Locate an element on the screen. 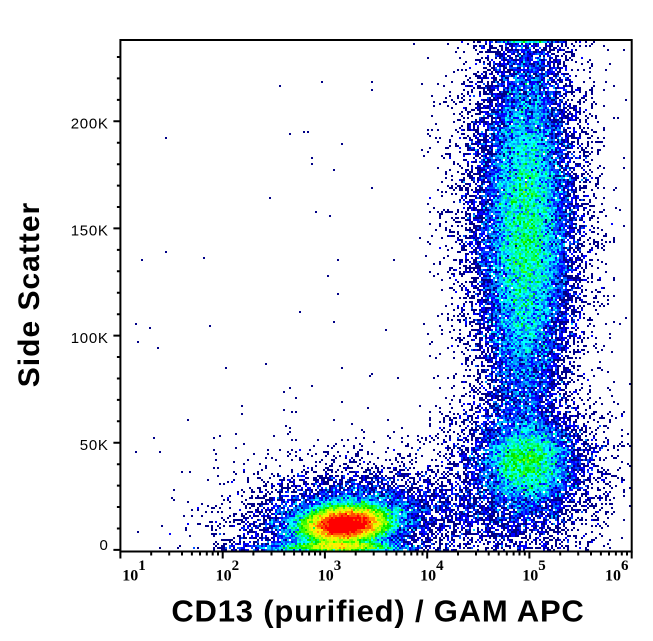 This screenshot has width=653, height=641. svg-text: 0 is located at coordinates (104, 545).